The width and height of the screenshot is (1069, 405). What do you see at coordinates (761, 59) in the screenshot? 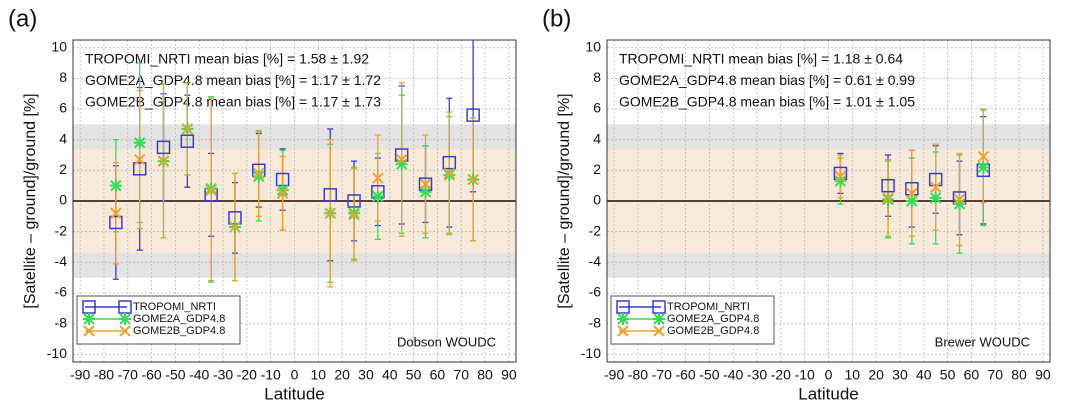
I see `annotation: TROPOMI_NRTI mean bias [%] = 1.18 ± 0.64` at bounding box center [761, 59].